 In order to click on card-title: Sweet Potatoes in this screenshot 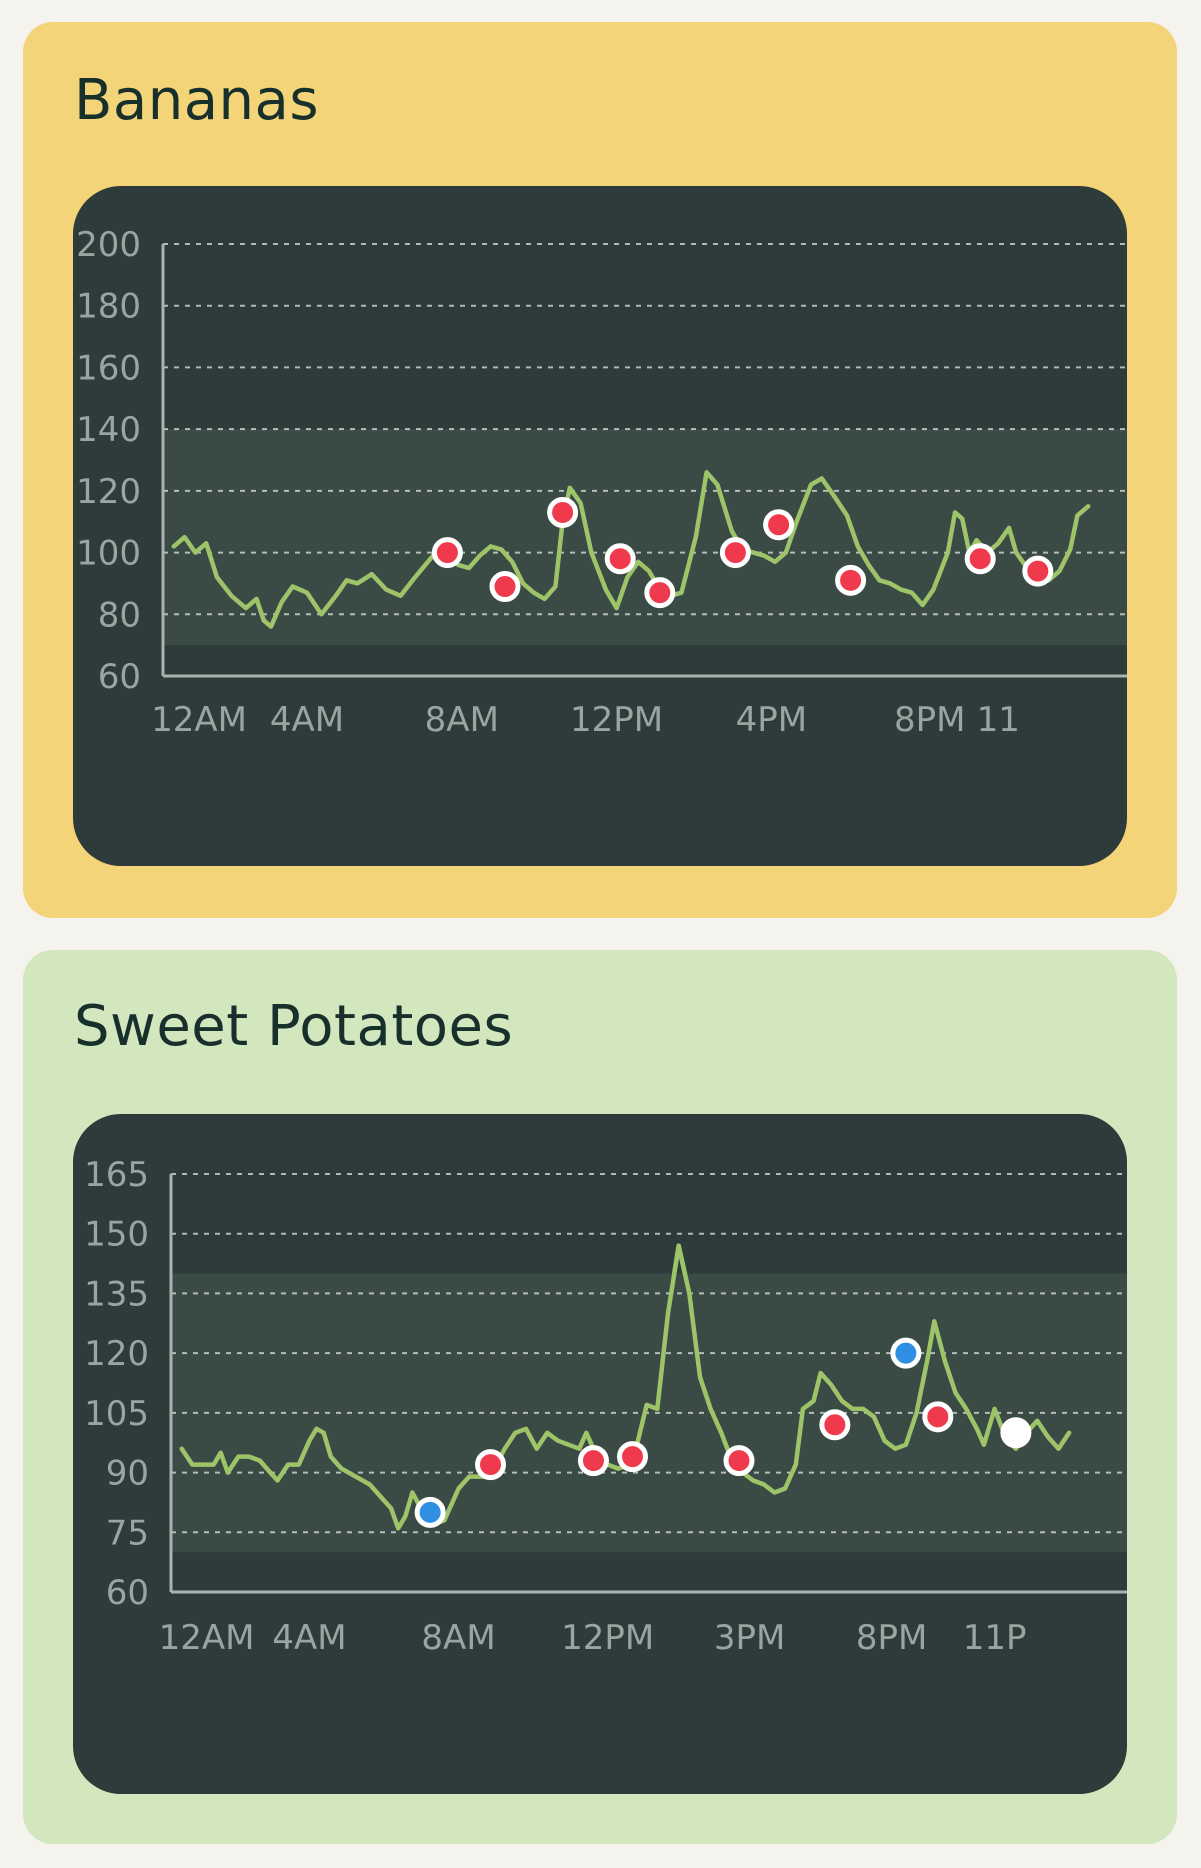, I will do `click(294, 1026)`.